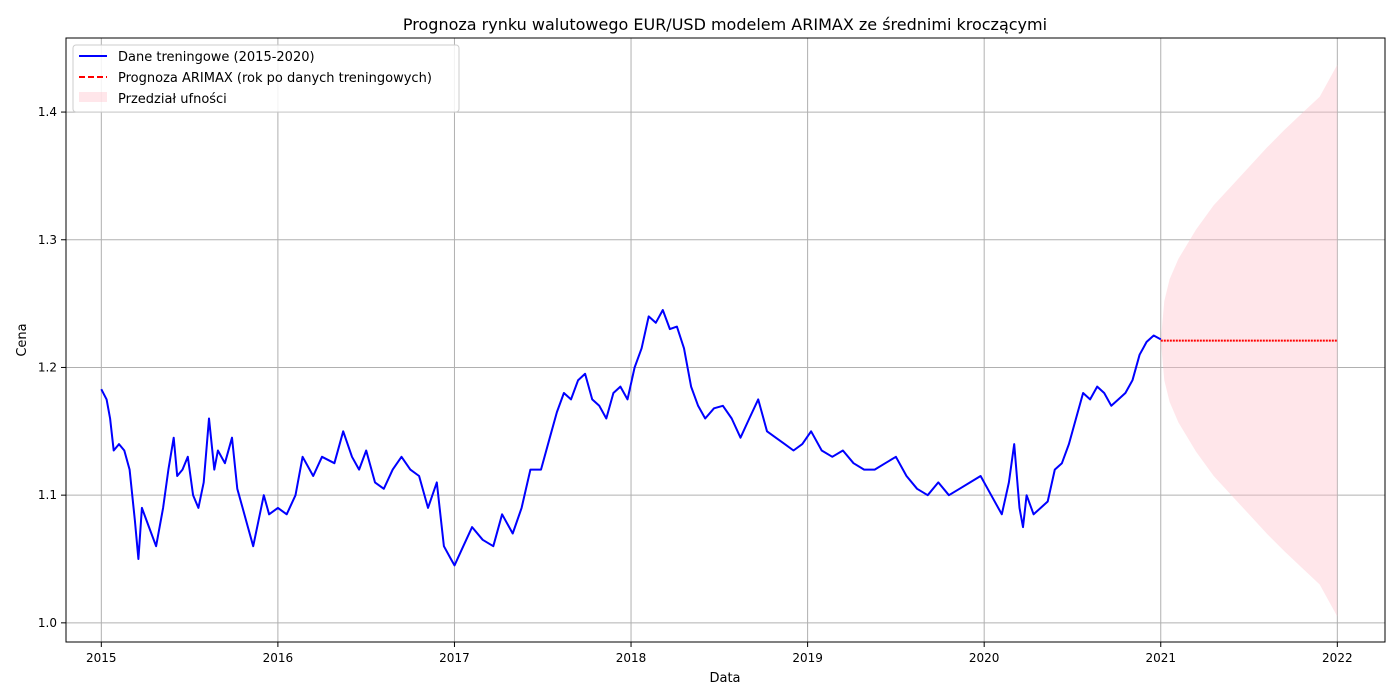 The width and height of the screenshot is (1400, 700). What do you see at coordinates (22, 339) in the screenshot?
I see `y-axis-label: Cena` at bounding box center [22, 339].